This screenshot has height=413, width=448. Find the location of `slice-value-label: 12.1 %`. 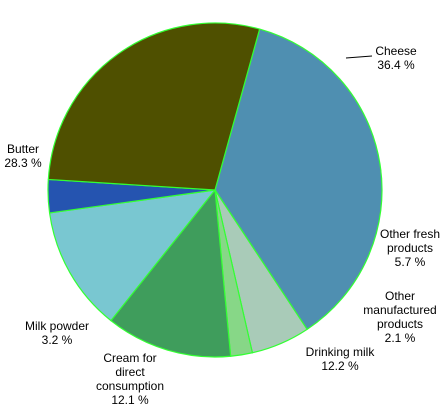

slice-value-label: 12.1 % is located at coordinates (130, 400).